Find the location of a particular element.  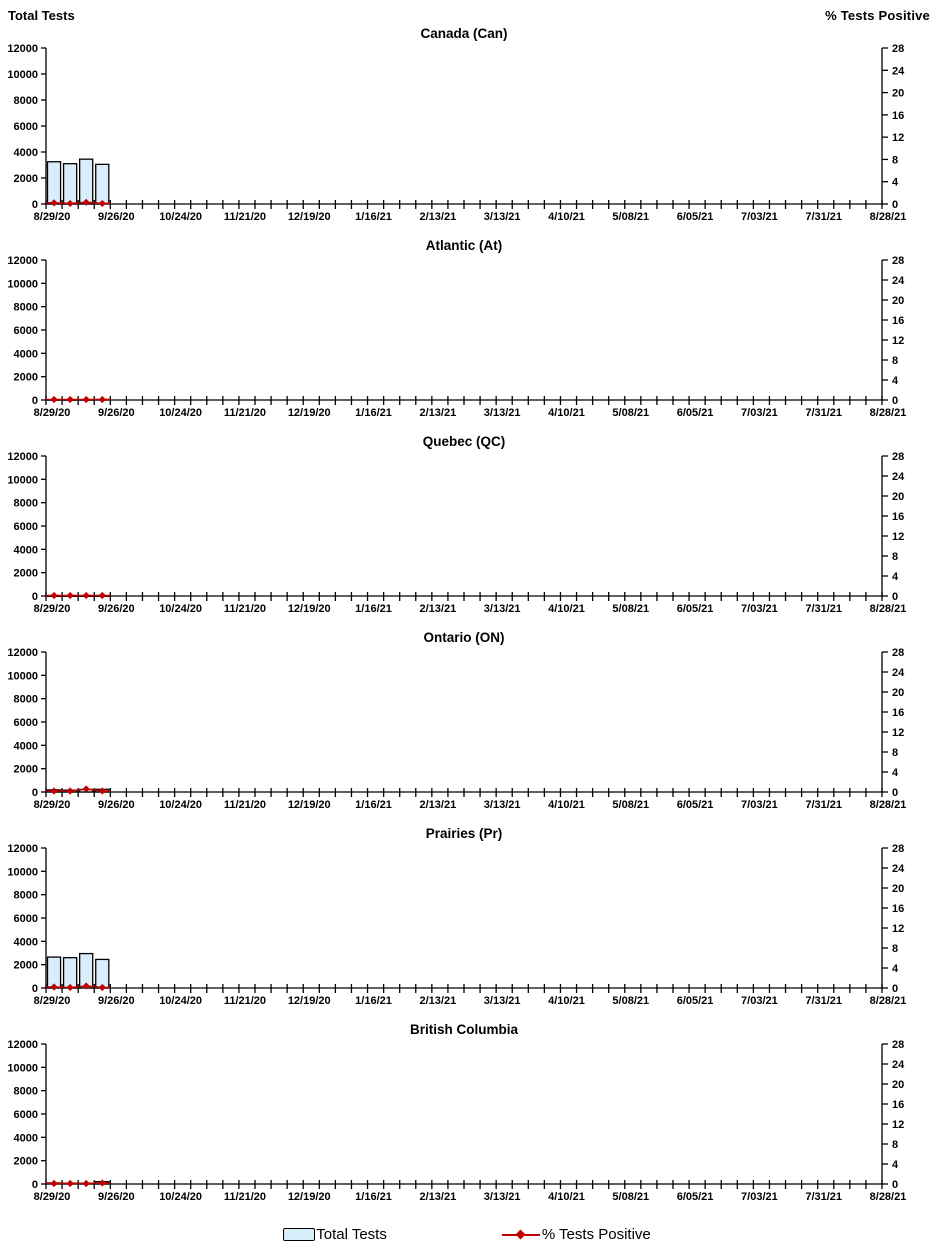

legend: Total Tests % Tests Positive is located at coordinates (467, 1233).